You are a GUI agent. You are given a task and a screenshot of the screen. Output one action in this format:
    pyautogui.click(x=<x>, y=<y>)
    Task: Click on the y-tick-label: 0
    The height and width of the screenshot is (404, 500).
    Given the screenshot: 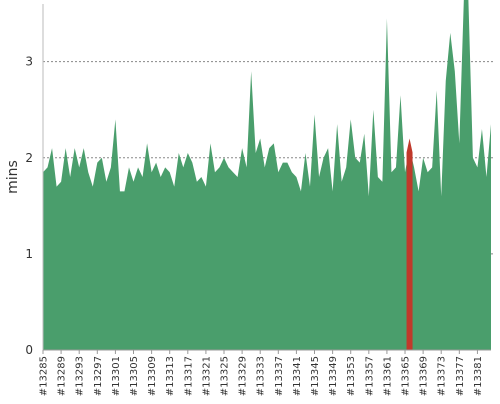 What is the action you would take?
    pyautogui.click(x=29, y=350)
    